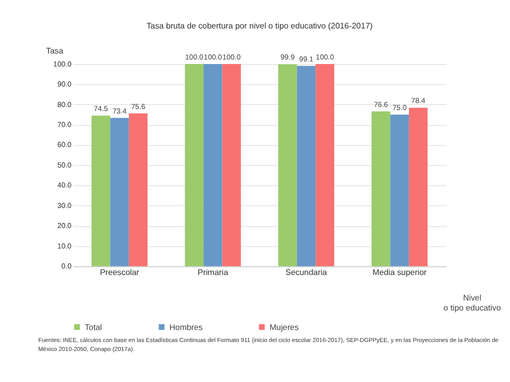  Describe the element at coordinates (64, 104) in the screenshot. I see `y-tick-label: 80.0` at that location.